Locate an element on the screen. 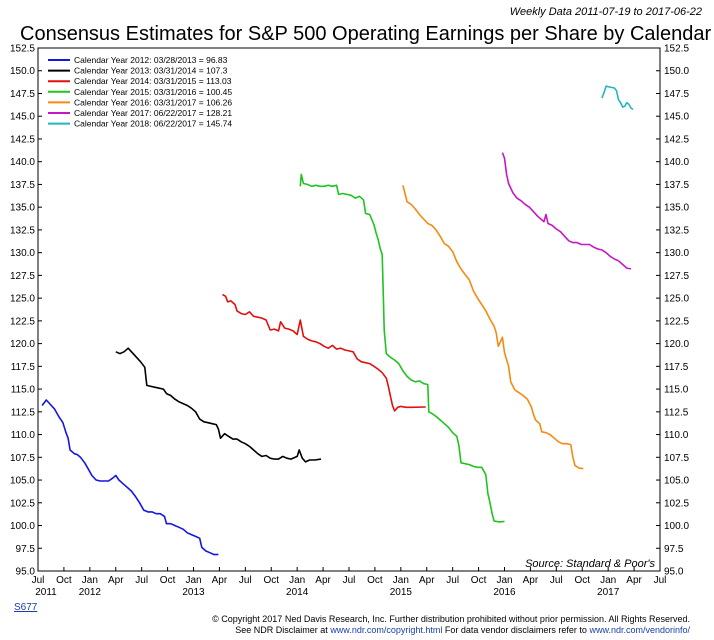 Image resolution: width=714 pixels, height=640 pixels. vendor-link: www.ndr.com/vendorinfo/ is located at coordinates (639, 630).